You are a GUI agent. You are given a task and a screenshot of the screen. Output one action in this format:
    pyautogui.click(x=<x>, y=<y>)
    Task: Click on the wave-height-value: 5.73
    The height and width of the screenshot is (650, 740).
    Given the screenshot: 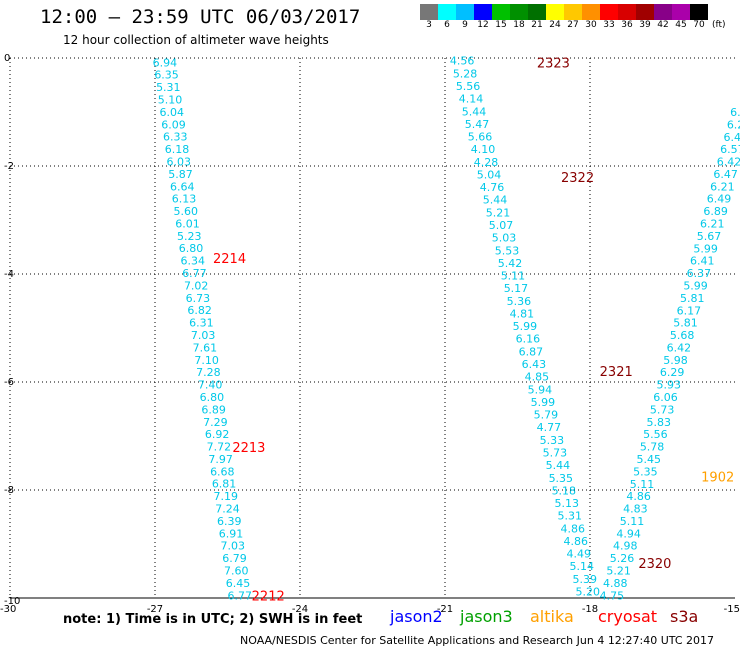 What is the action you would take?
    pyautogui.click(x=662, y=409)
    